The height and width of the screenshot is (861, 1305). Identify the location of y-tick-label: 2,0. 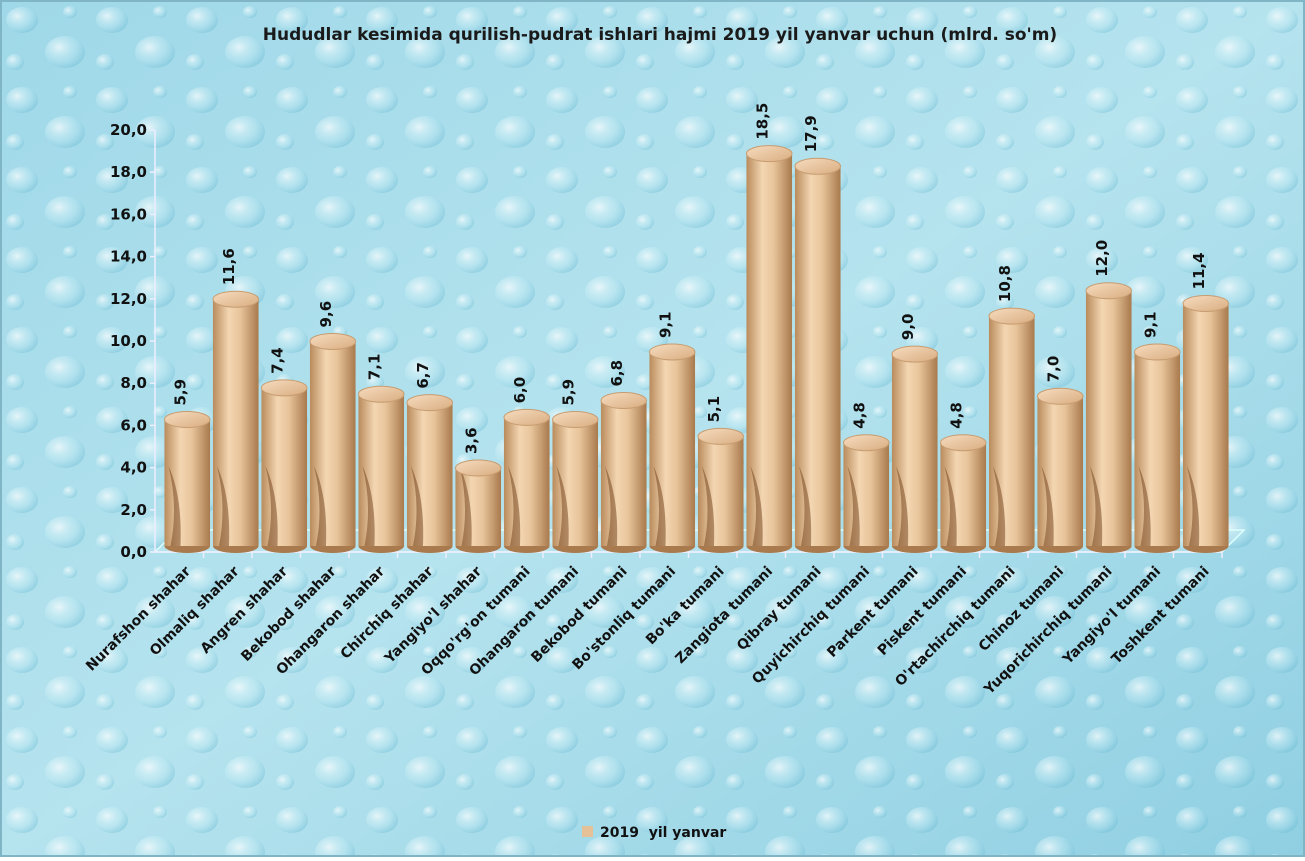
(133, 510).